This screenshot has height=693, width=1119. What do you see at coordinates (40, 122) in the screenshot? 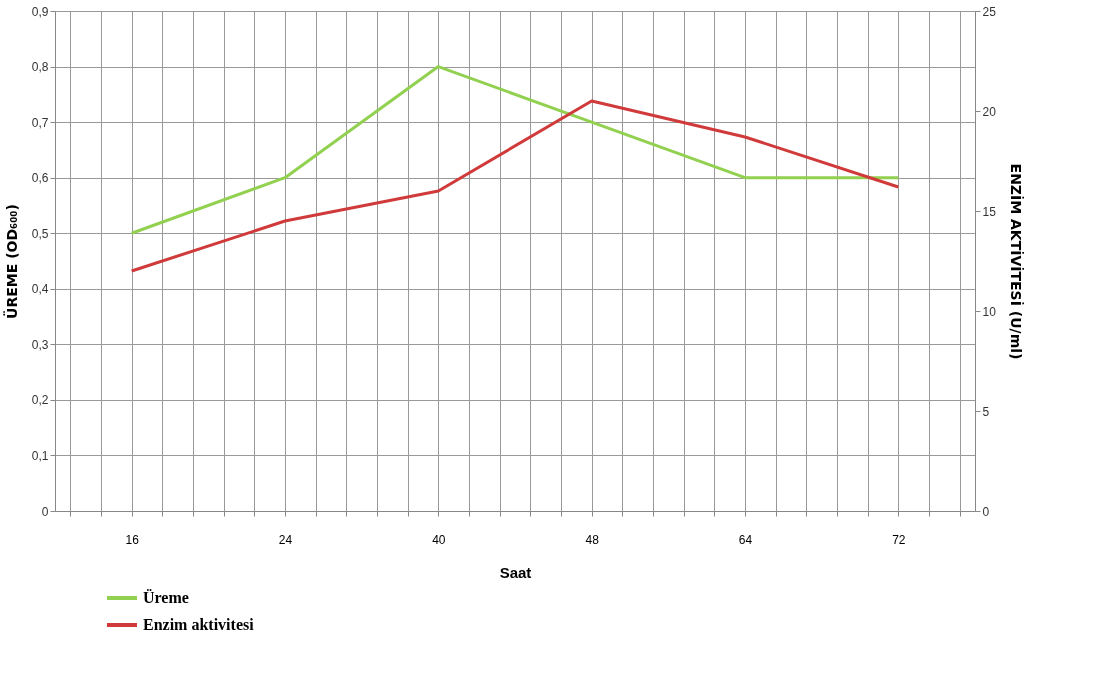
I see `y-tick-label: 0,7` at bounding box center [40, 122].